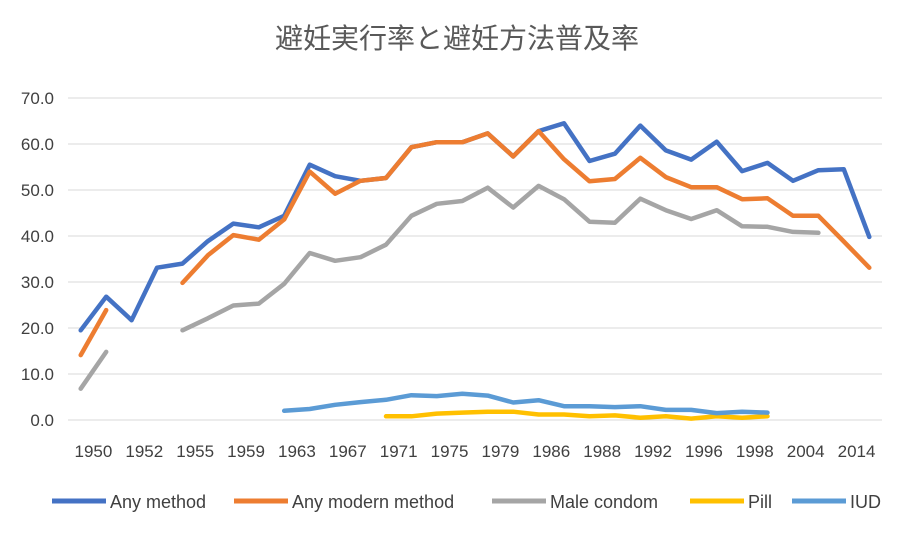 The width and height of the screenshot is (915, 541). What do you see at coordinates (760, 502) in the screenshot?
I see `legend-label: Pill` at bounding box center [760, 502].